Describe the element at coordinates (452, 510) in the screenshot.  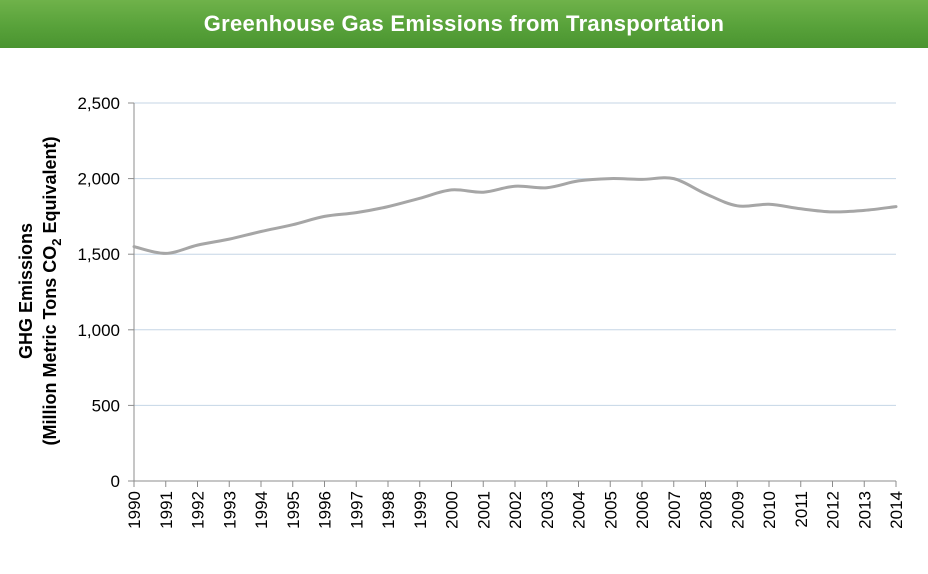
I see `x-tick-label: 2000` at that location.